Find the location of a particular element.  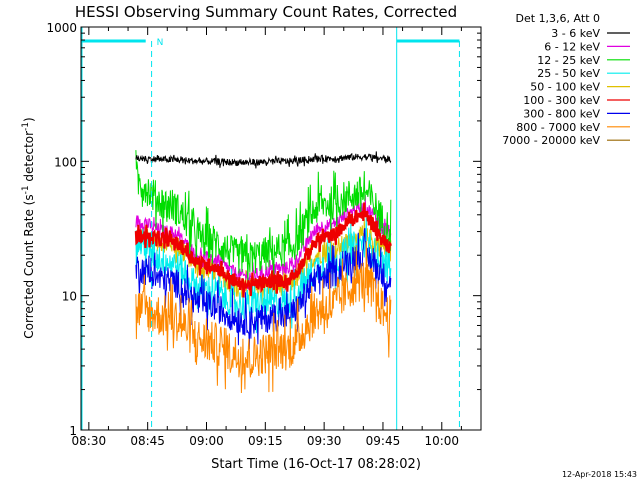

y-axis-label: Corrected Count Rate (s-1 detector-1) is located at coordinates (28, 227).